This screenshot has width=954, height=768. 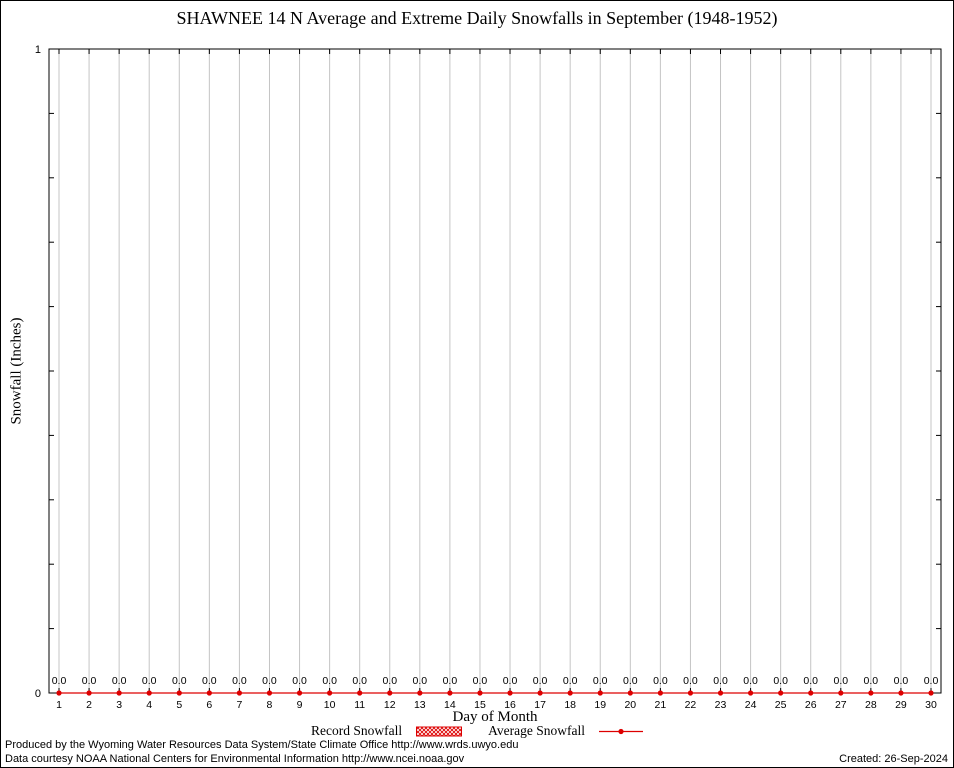 What do you see at coordinates (119, 705) in the screenshot?
I see `x-tick-label: 3` at bounding box center [119, 705].